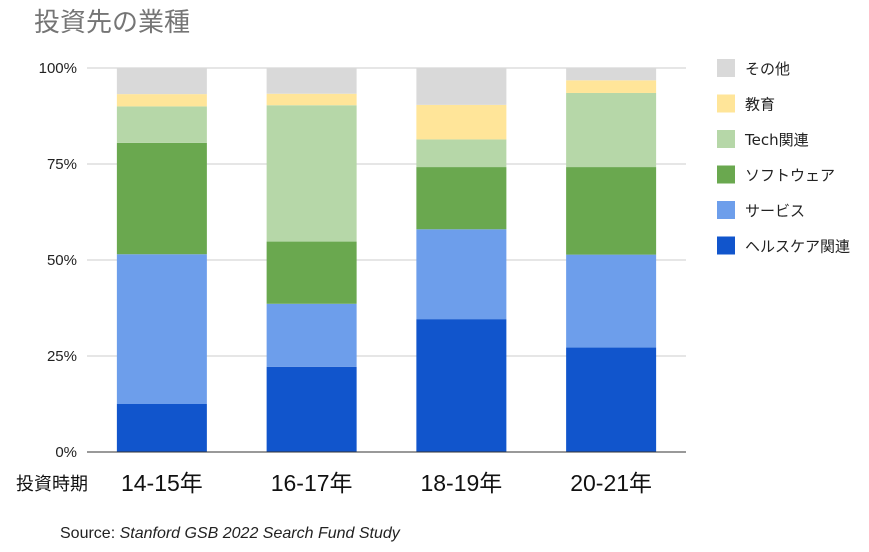  What do you see at coordinates (162, 483) in the screenshot?
I see `x-tick-label: 14-15年` at bounding box center [162, 483].